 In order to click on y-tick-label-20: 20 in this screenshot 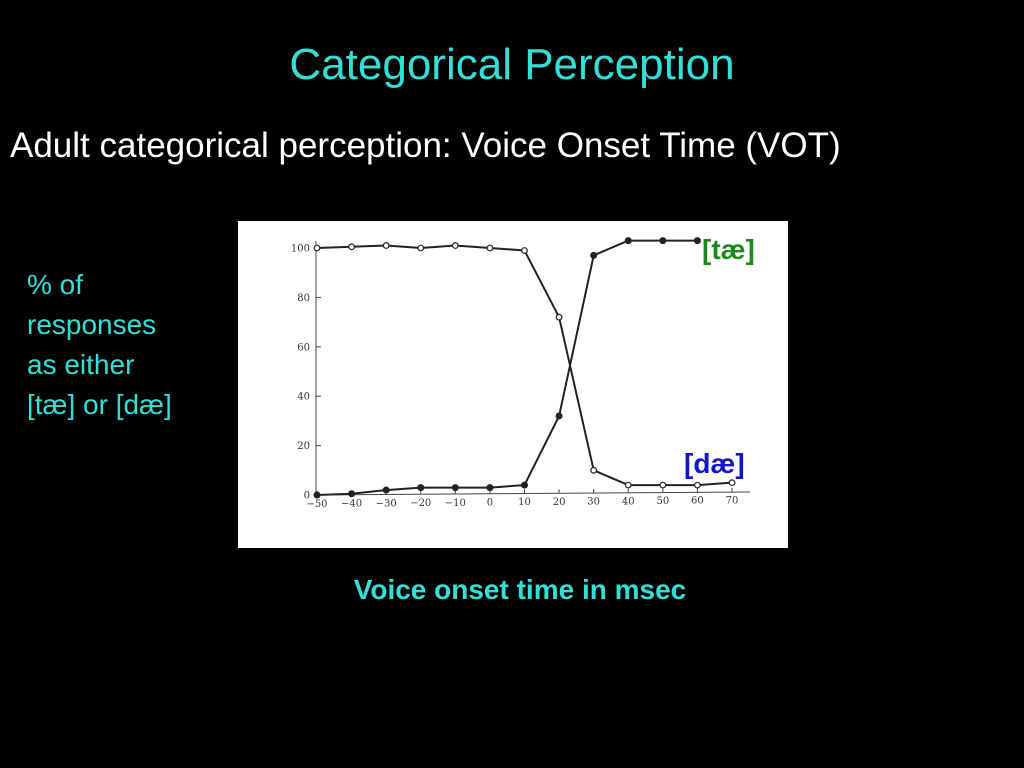, I will do `click(303, 446)`.